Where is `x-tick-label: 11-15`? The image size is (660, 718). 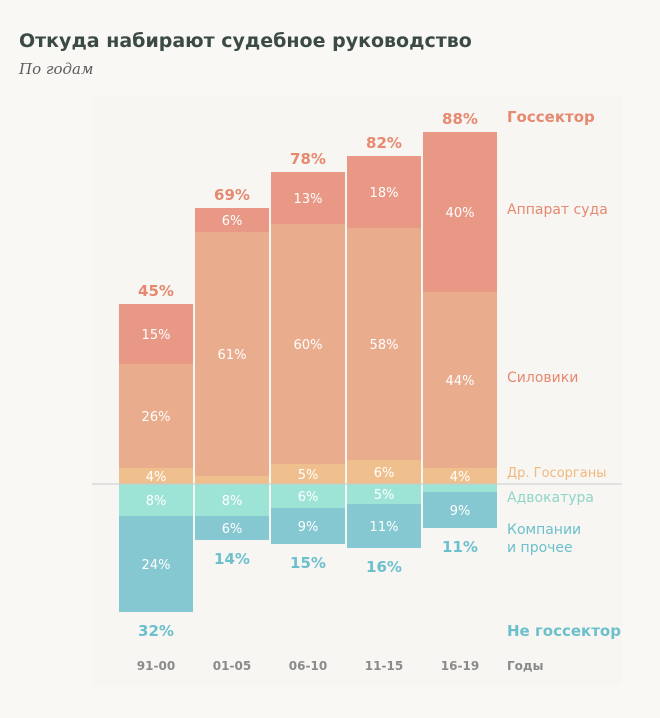 x-tick-label: 11-15 is located at coordinates (384, 666).